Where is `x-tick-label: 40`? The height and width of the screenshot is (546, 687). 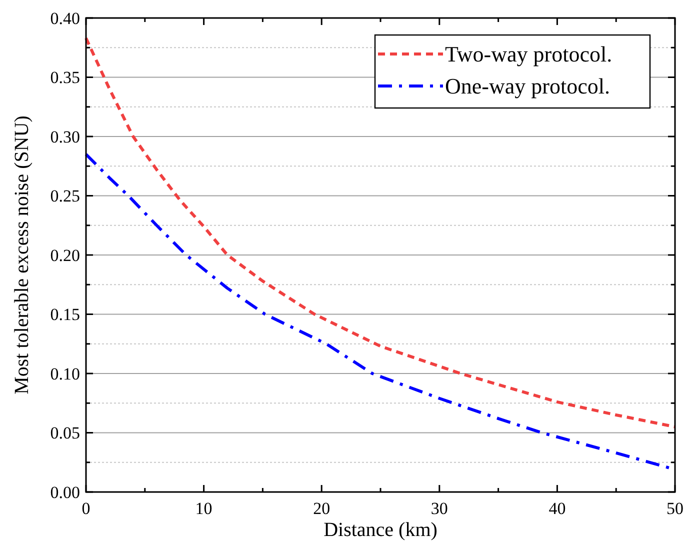
x-tick-label: 40 is located at coordinates (557, 508).